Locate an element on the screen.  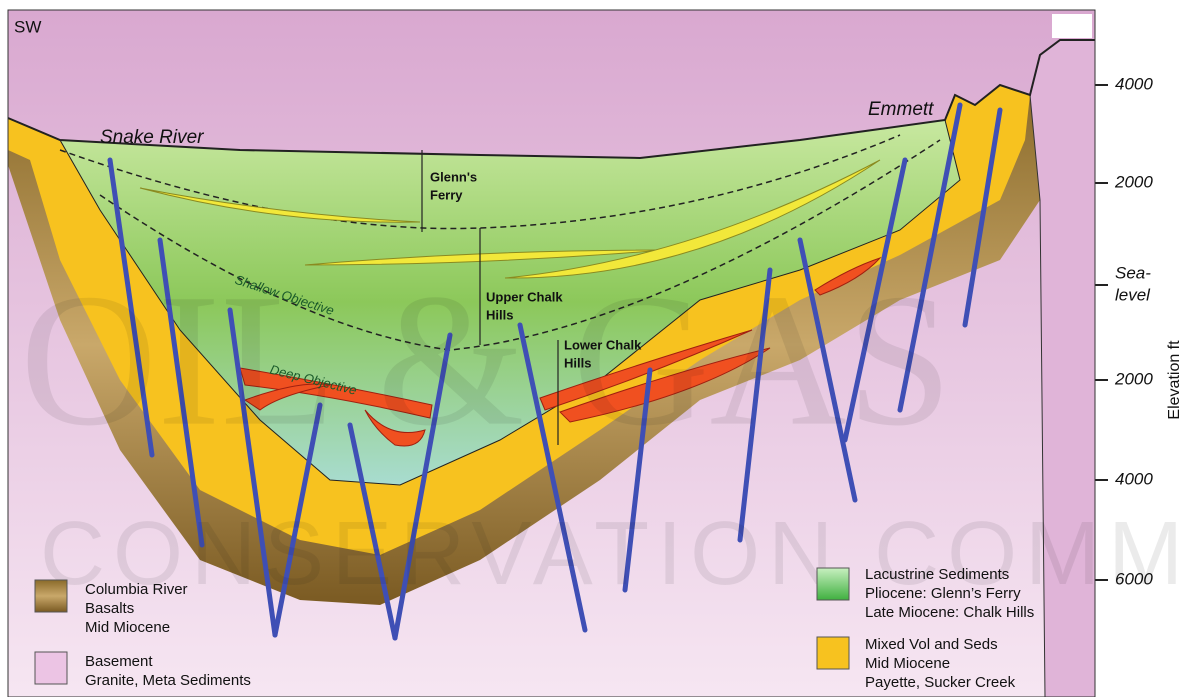
legend-text: Basement is located at coordinates (119, 661).